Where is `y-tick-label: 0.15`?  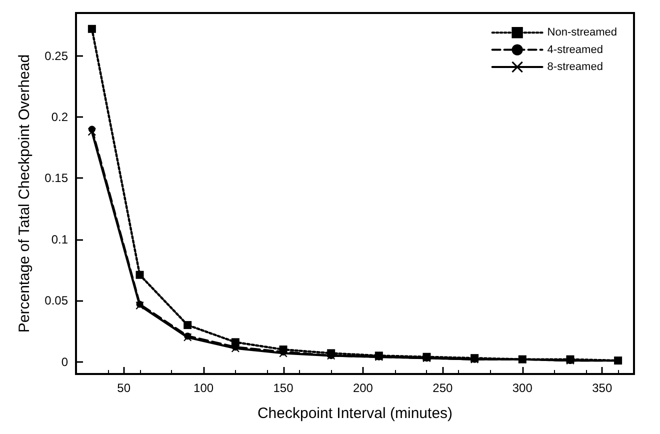 y-tick-label: 0.15 is located at coordinates (56, 178).